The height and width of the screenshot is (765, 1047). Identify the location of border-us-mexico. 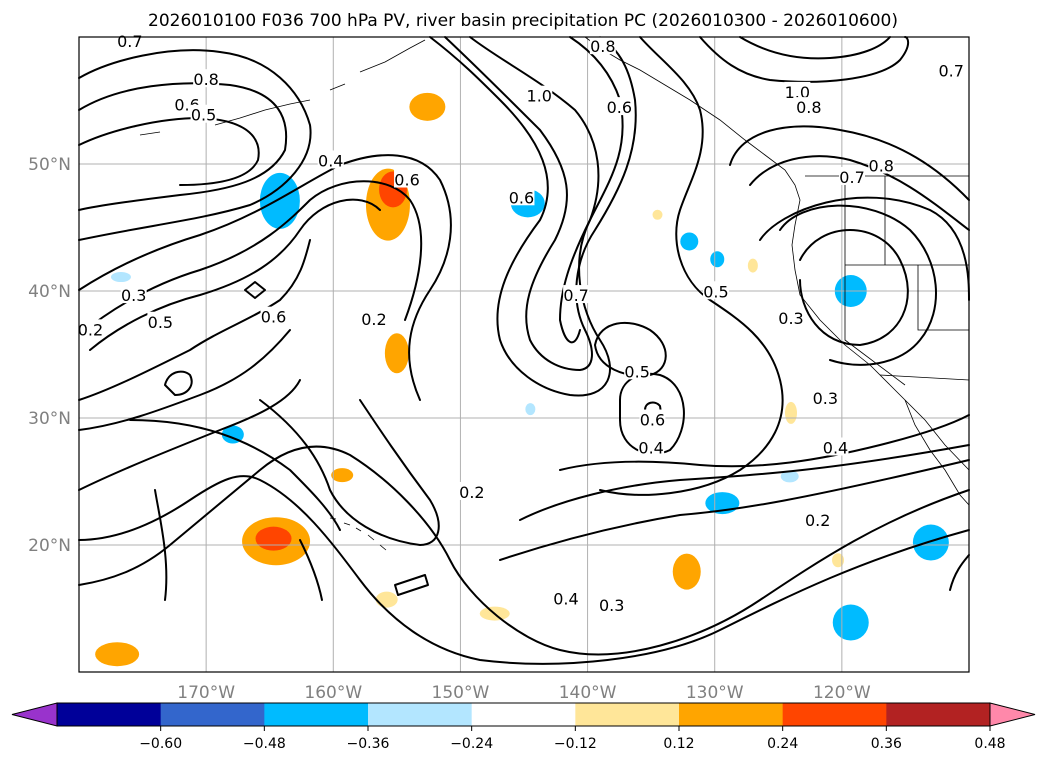
(924, 377).